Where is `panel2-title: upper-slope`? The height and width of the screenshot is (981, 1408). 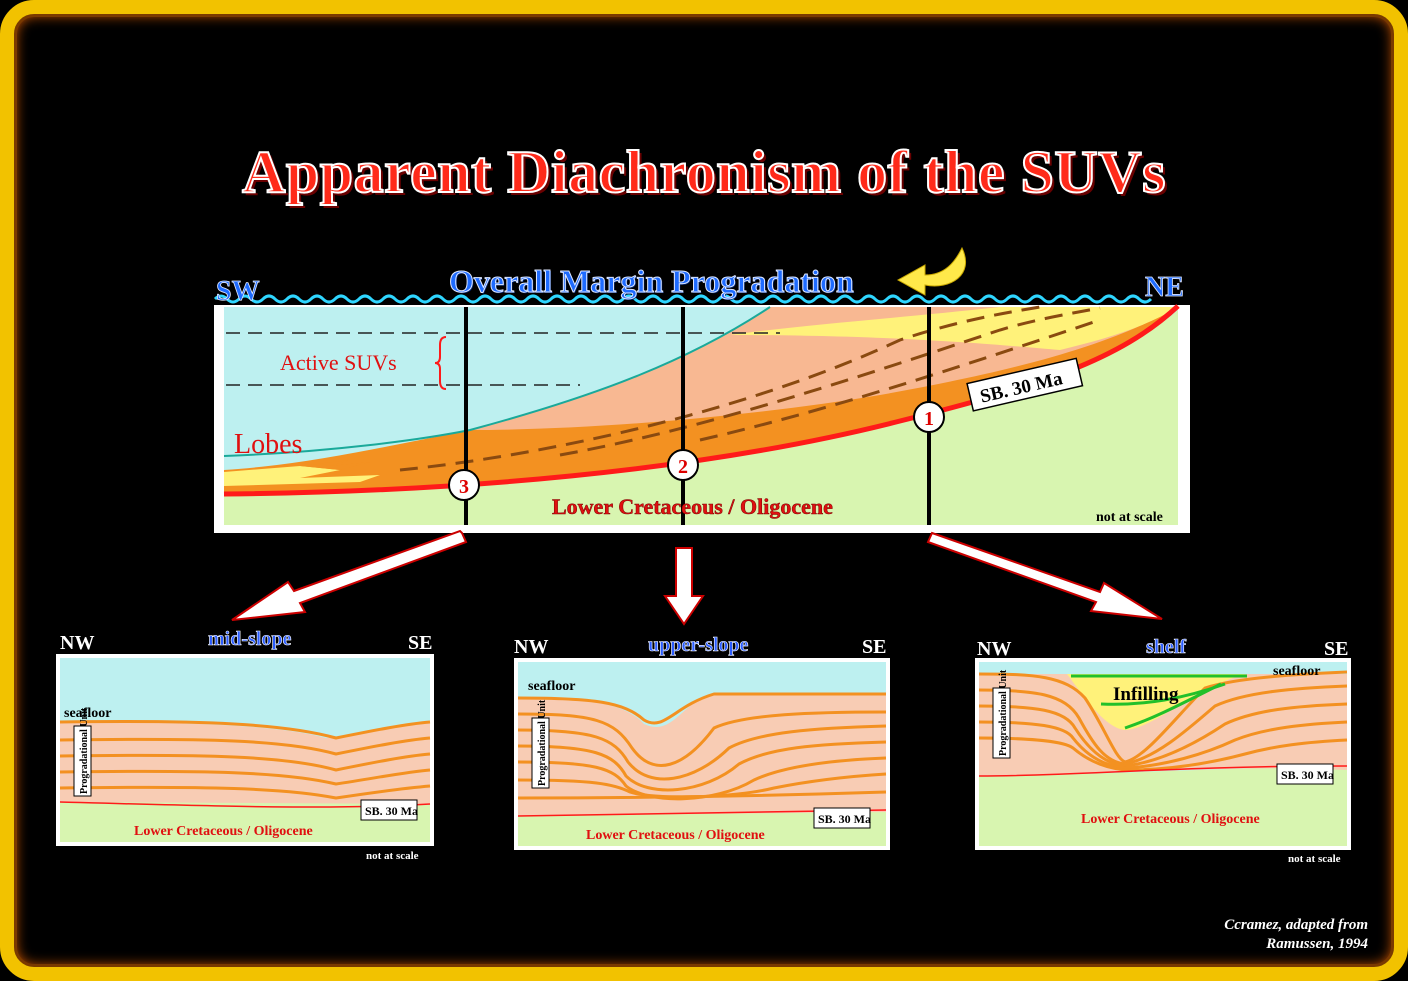 panel2-title: upper-slope is located at coordinates (698, 645).